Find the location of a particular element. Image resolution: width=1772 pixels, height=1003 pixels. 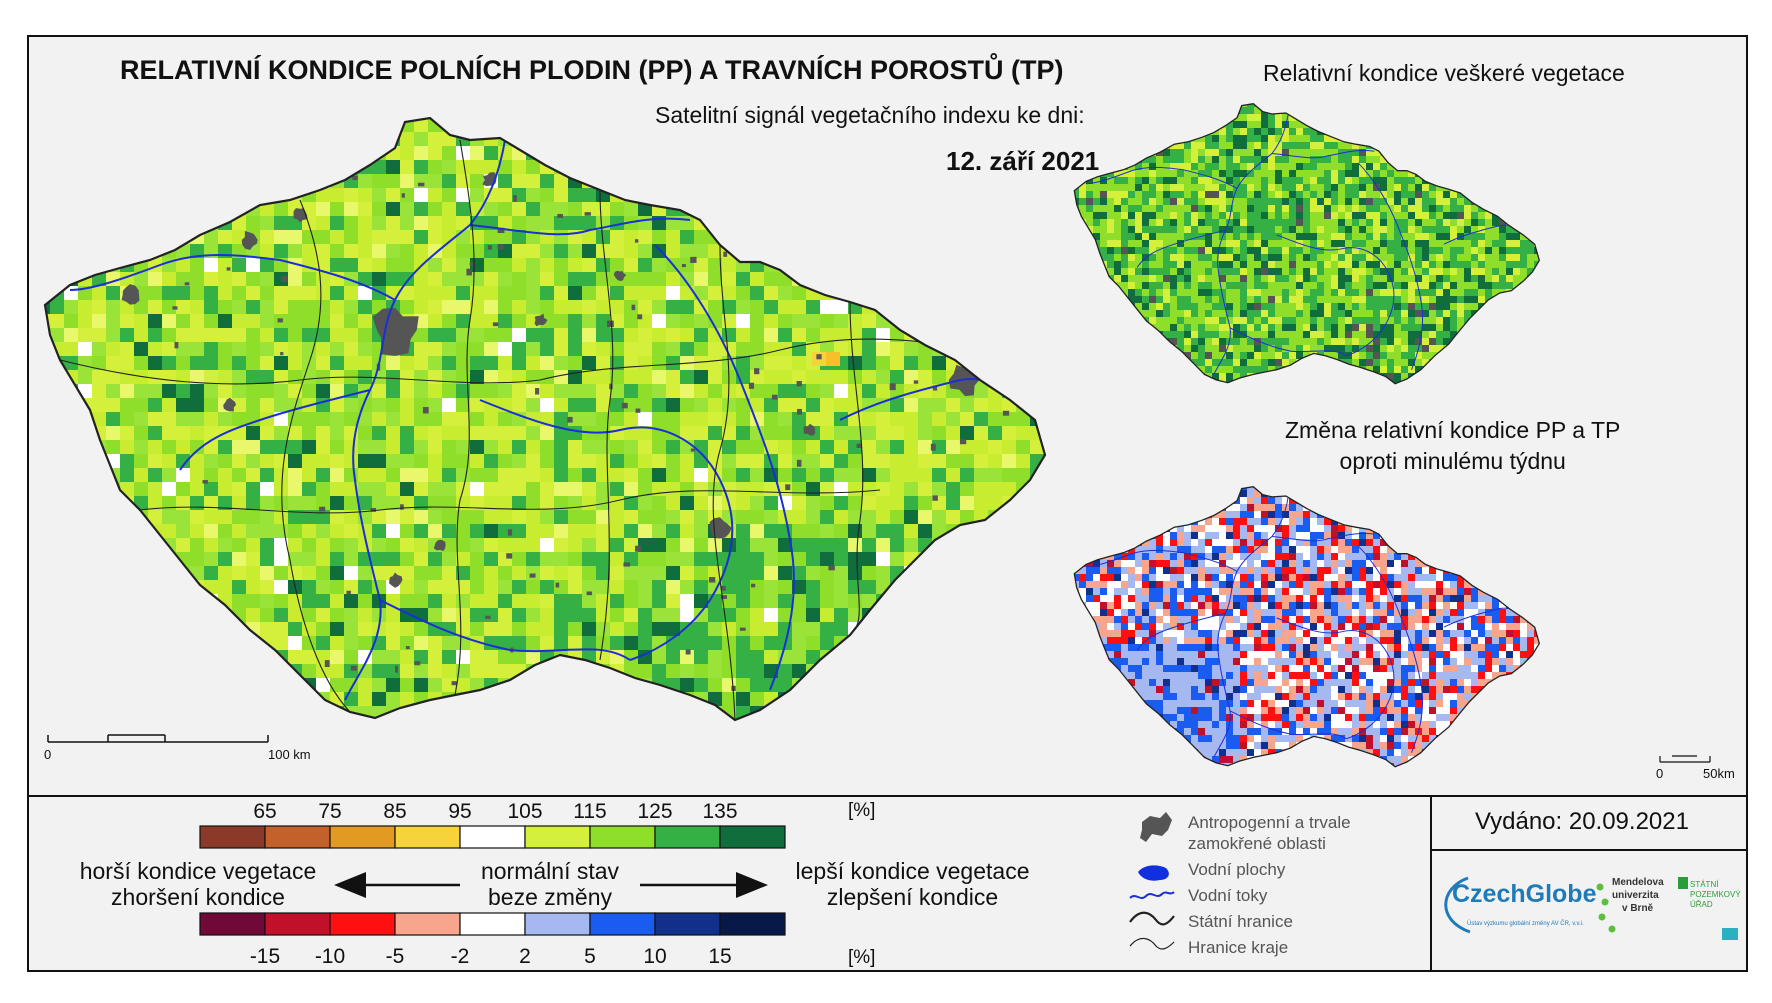

issued-date: Vydáno: 20.09.2021 is located at coordinates (1582, 821).